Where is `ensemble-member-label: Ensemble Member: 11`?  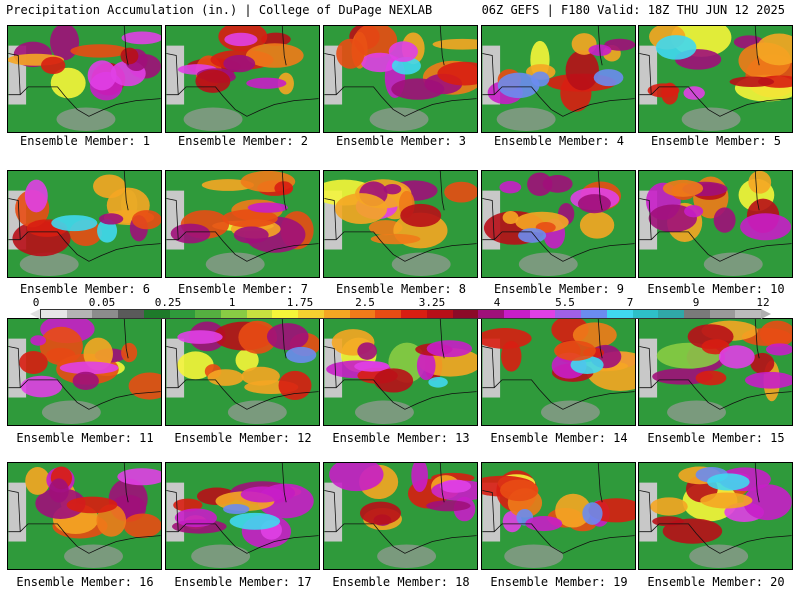
ensemble-member-label: Ensemble Member: 11 is located at coordinates (85, 438).